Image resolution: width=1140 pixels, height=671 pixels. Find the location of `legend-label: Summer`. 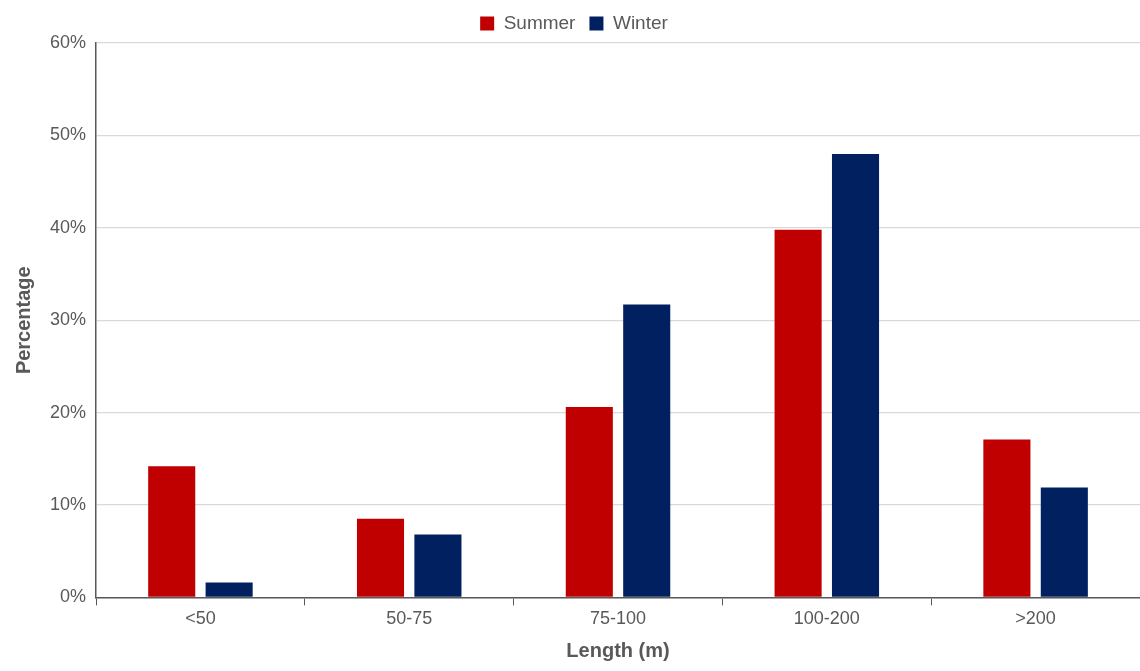

legend-label: Summer is located at coordinates (540, 22).